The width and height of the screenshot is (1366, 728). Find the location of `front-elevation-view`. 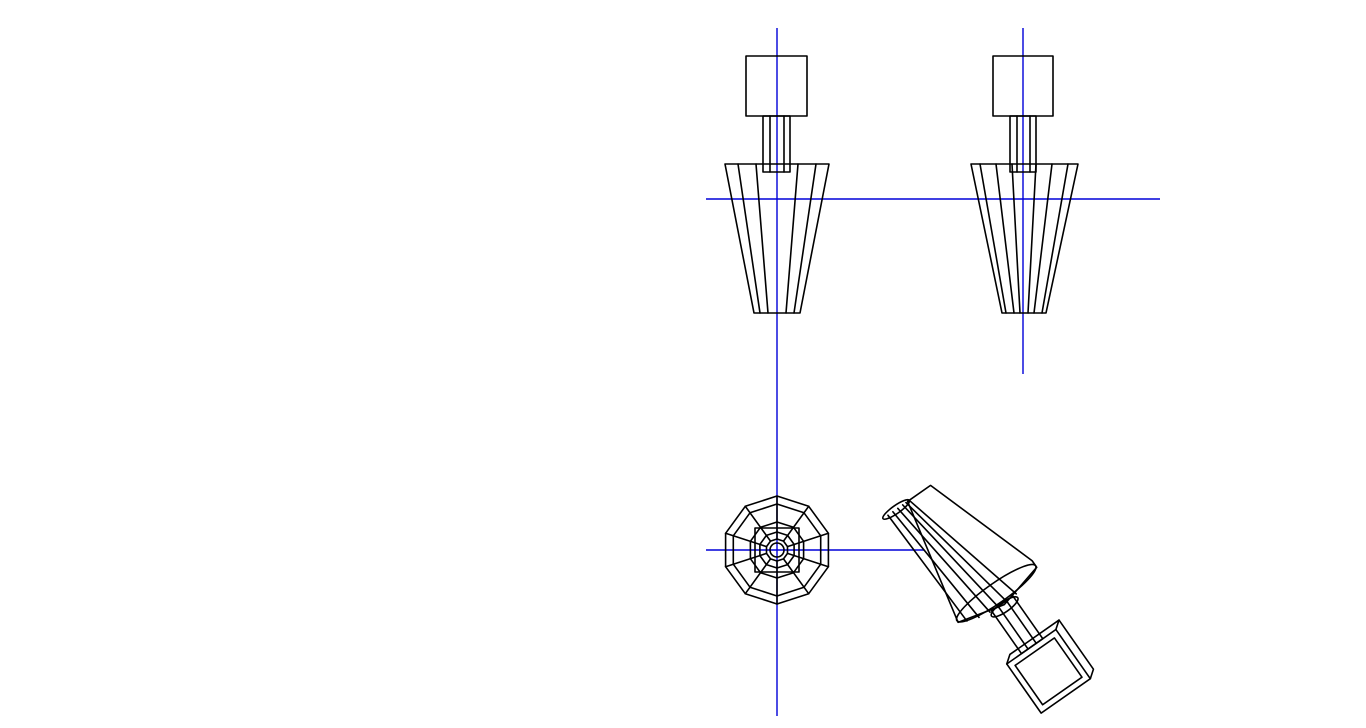

front-elevation-view is located at coordinates (777, 184).